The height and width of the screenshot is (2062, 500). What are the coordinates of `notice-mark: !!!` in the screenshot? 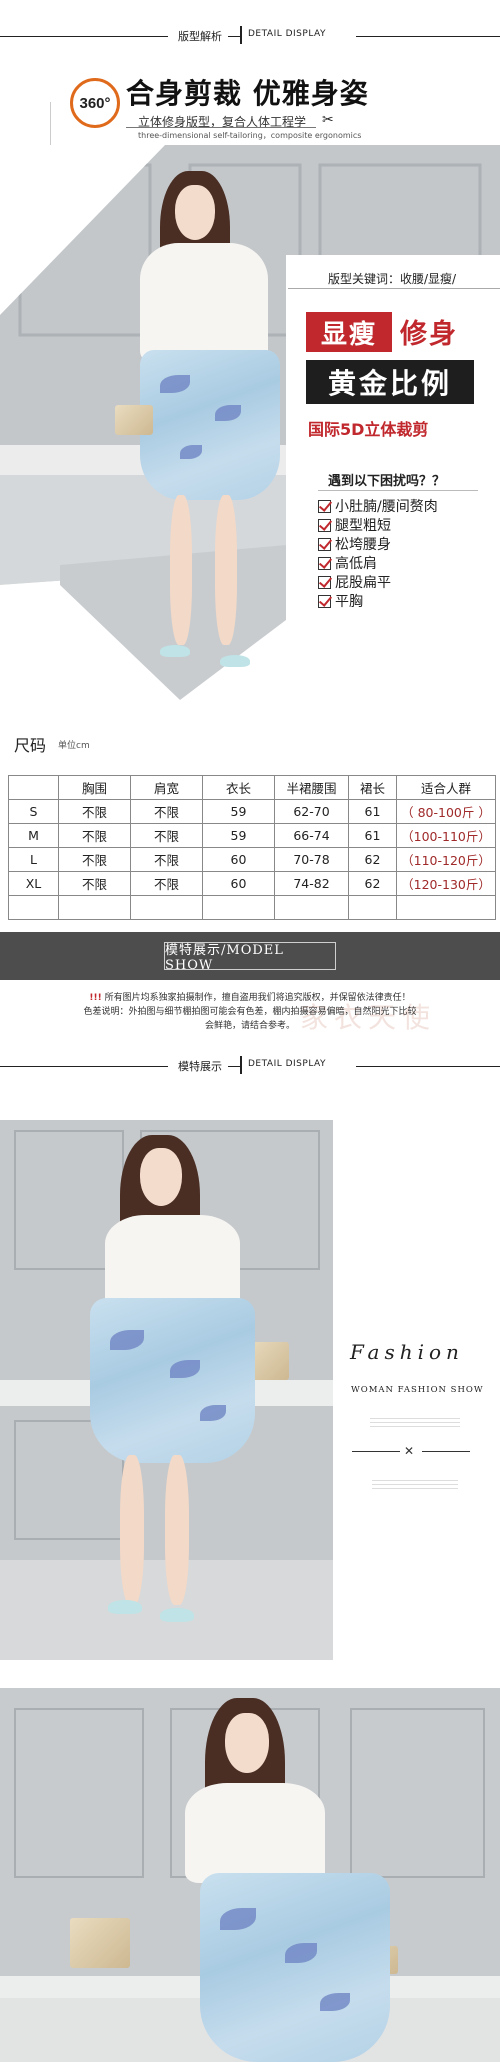 It's located at (95, 998).